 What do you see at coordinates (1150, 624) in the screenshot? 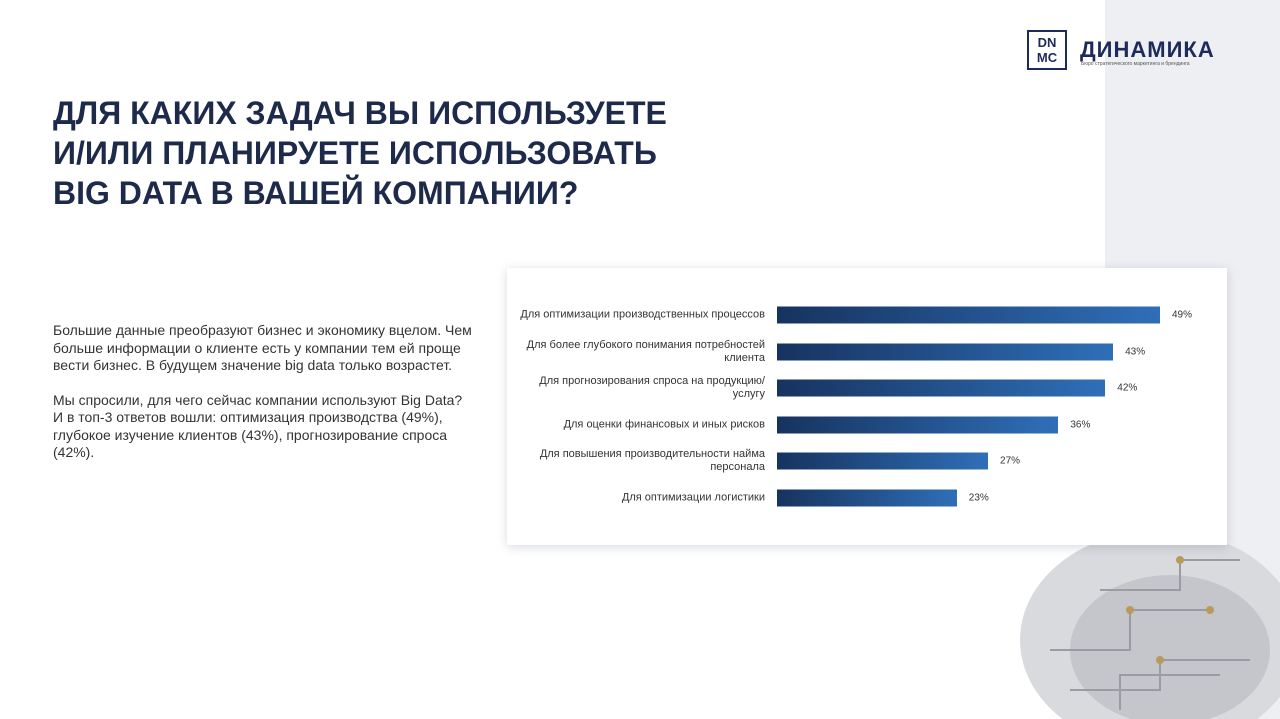
I see `circuit-decoration` at bounding box center [1150, 624].